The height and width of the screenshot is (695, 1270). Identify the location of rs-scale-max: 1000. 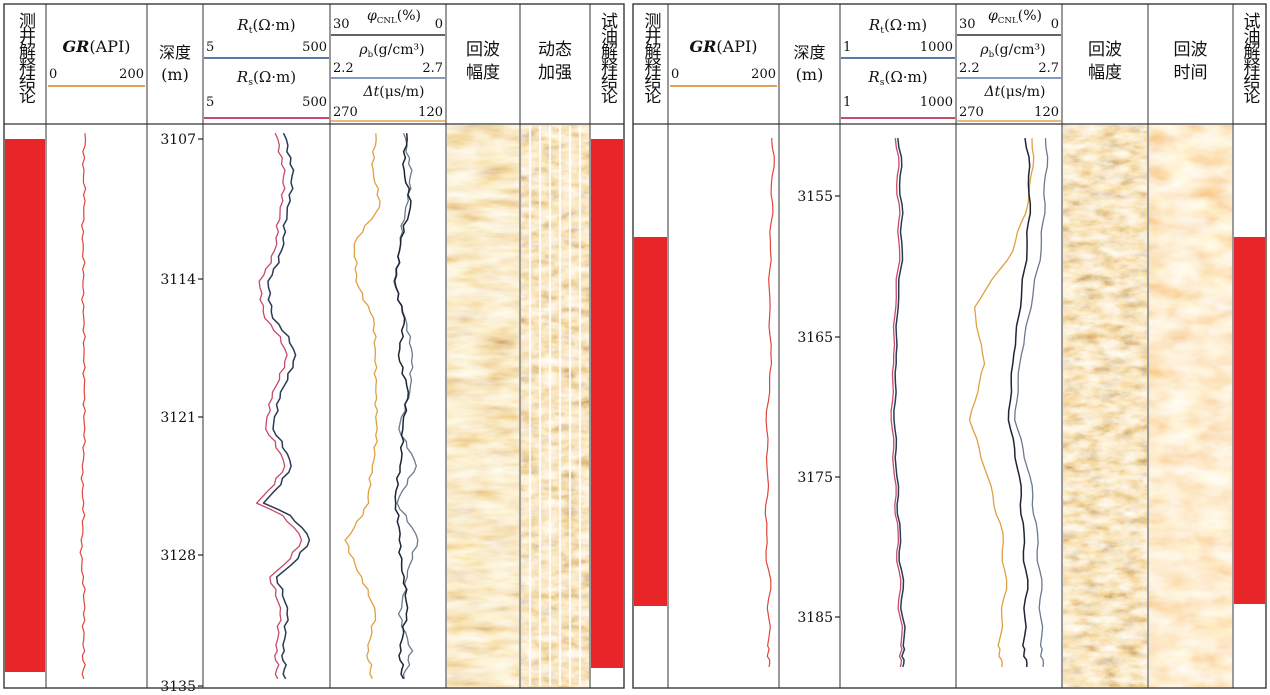
(936, 102).